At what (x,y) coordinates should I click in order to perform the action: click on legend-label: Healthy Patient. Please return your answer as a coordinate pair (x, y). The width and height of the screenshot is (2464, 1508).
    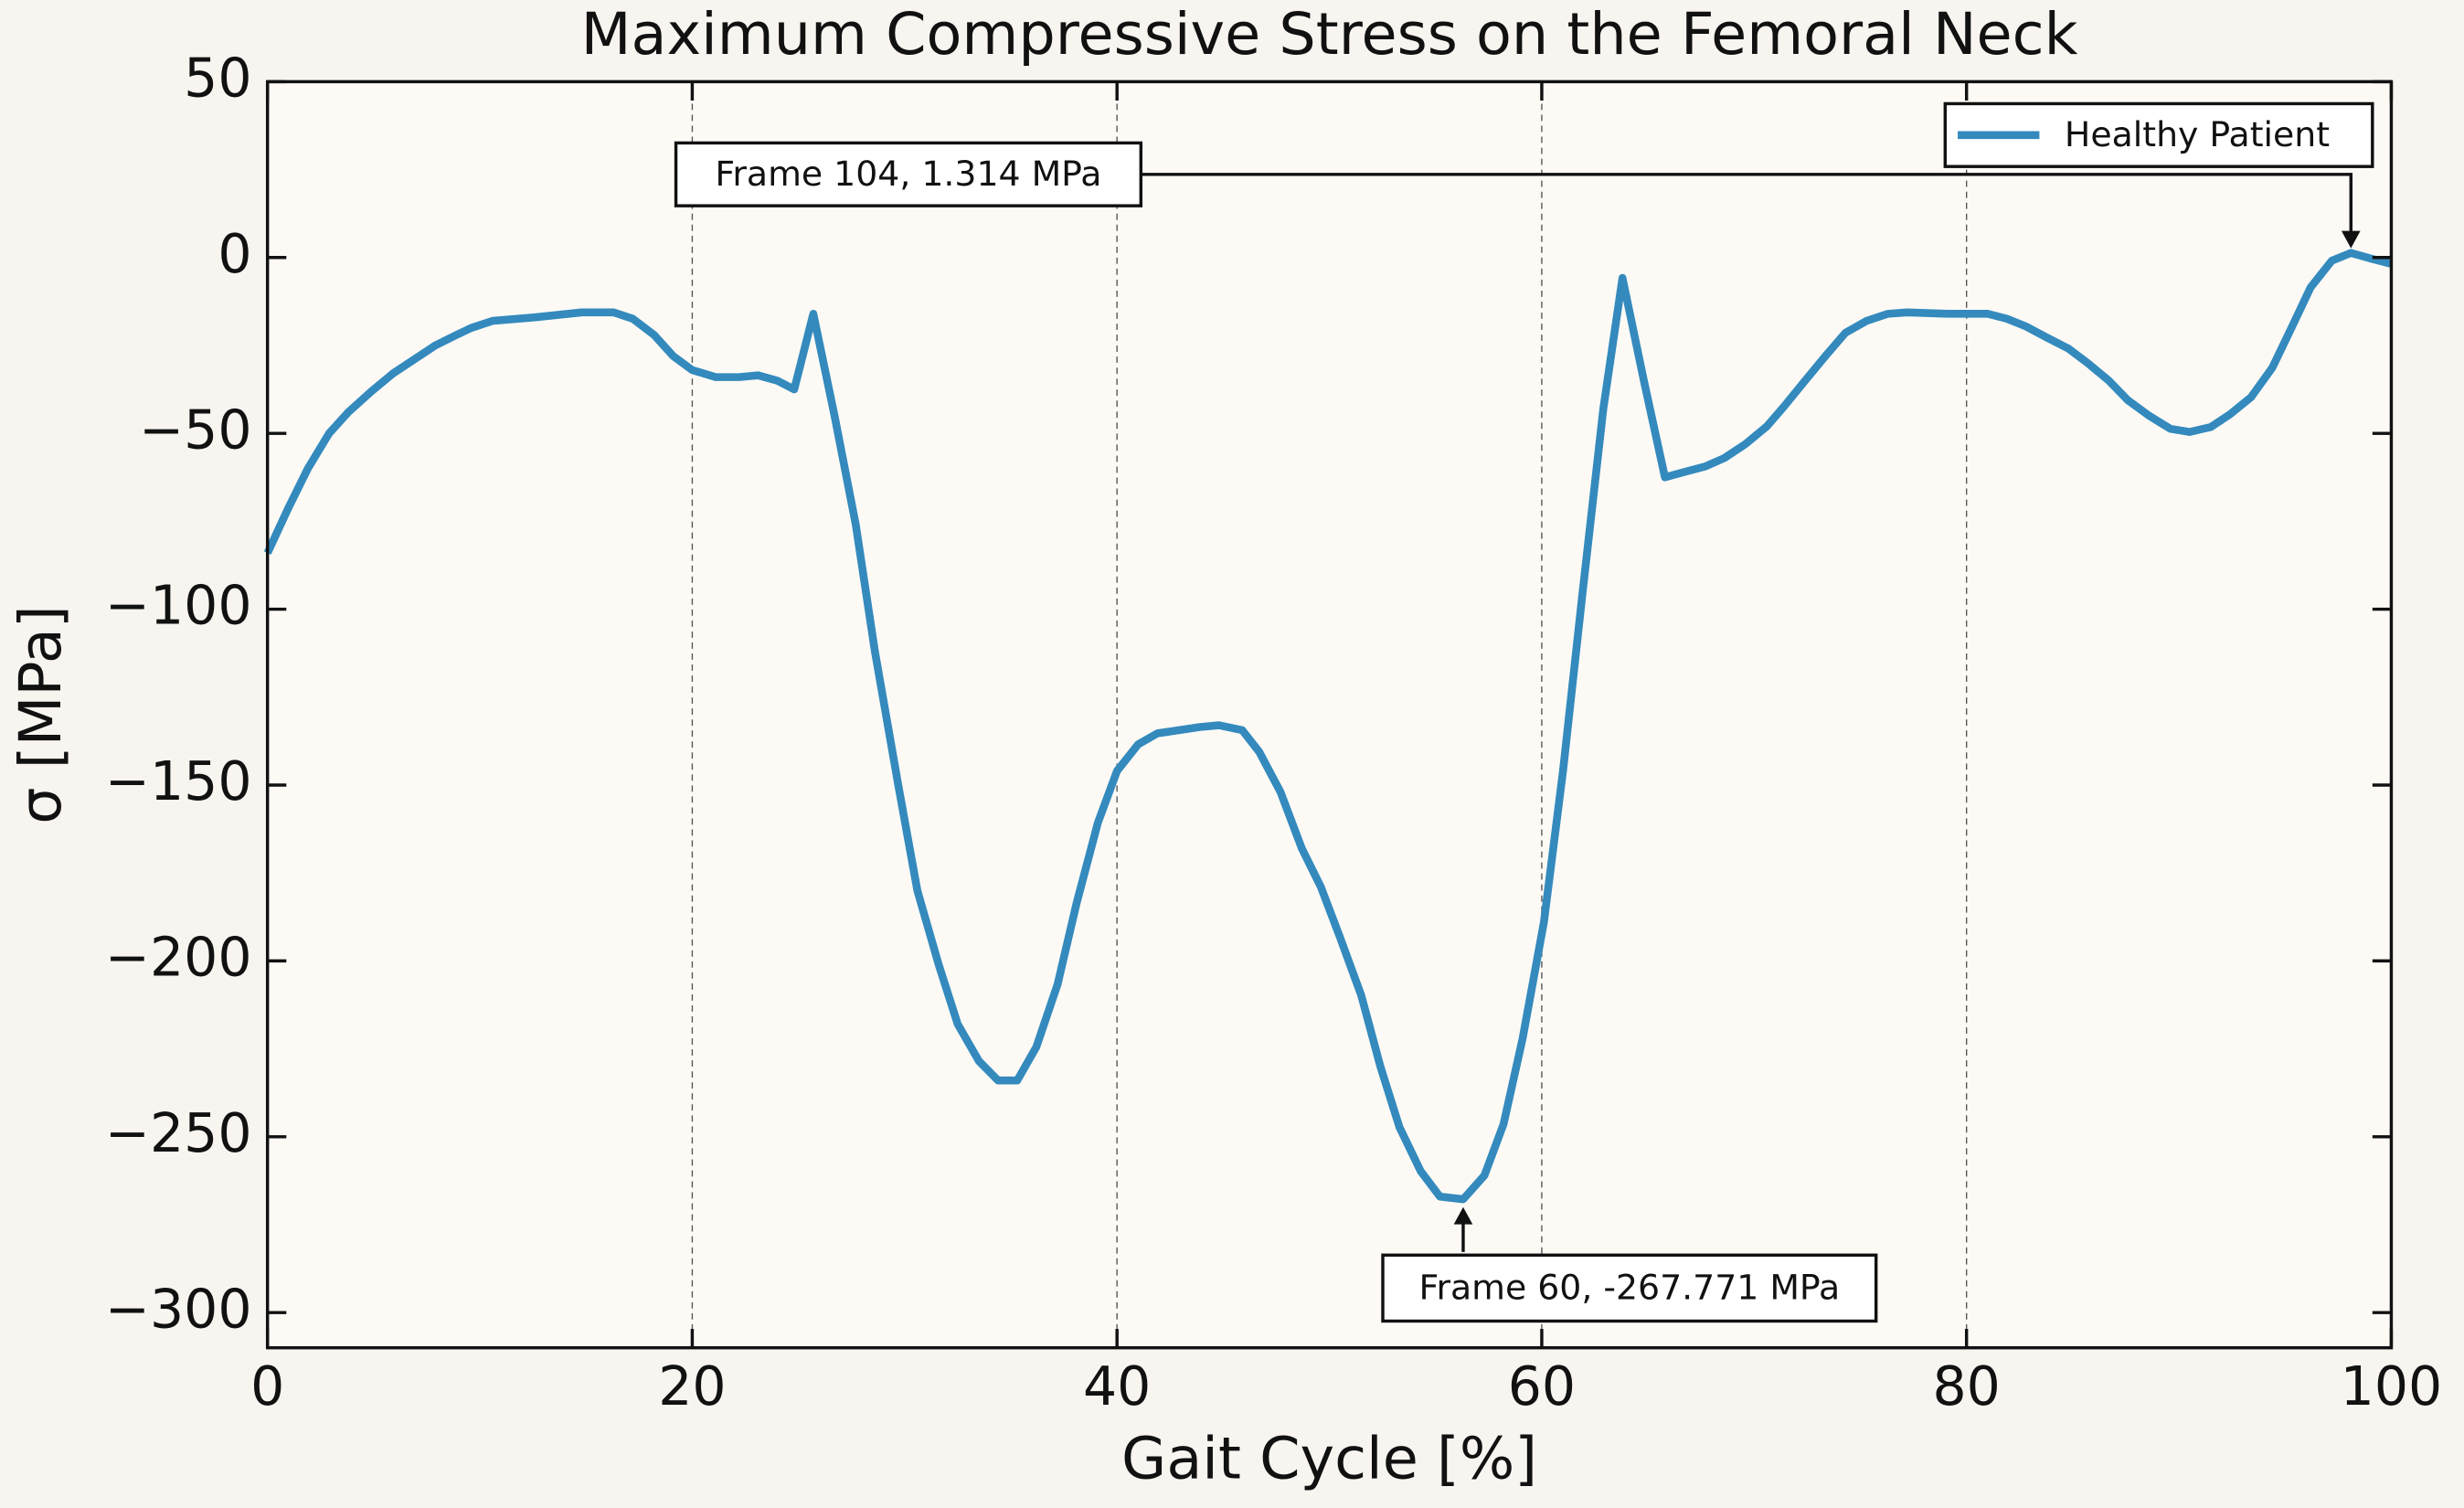
    Looking at the image, I should click on (2197, 134).